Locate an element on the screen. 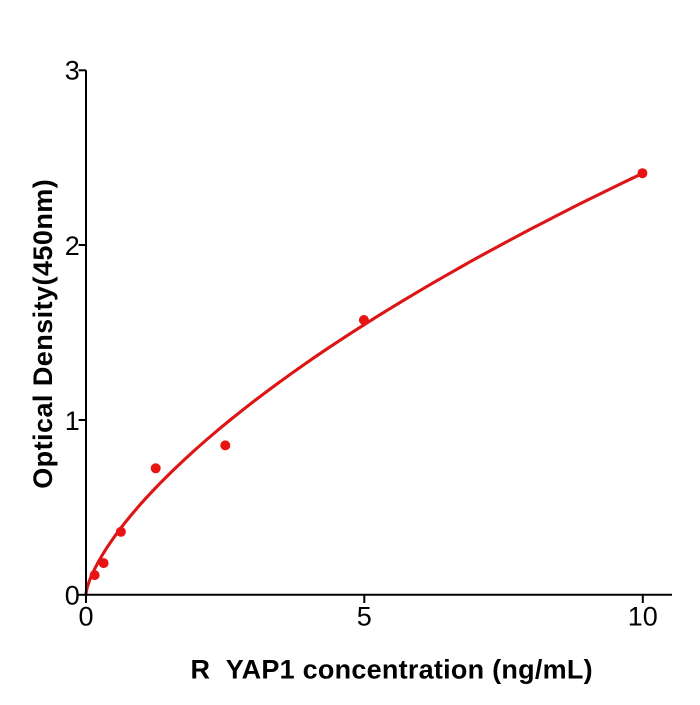 This screenshot has height=705, width=700. svg-text: 3 is located at coordinates (72, 71).